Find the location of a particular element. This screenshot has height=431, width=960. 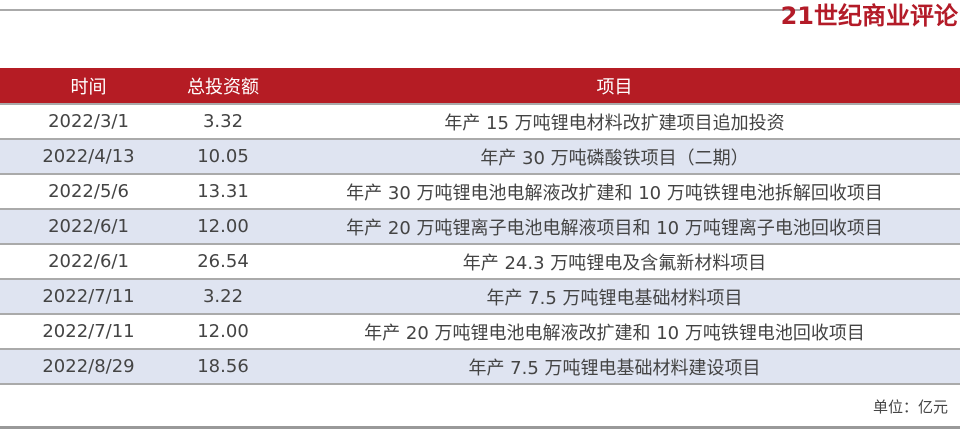

table-row: 2022/8/29 18.56 年产 7.5 万吨锂电基础材料建设项目 is located at coordinates (480, 366).